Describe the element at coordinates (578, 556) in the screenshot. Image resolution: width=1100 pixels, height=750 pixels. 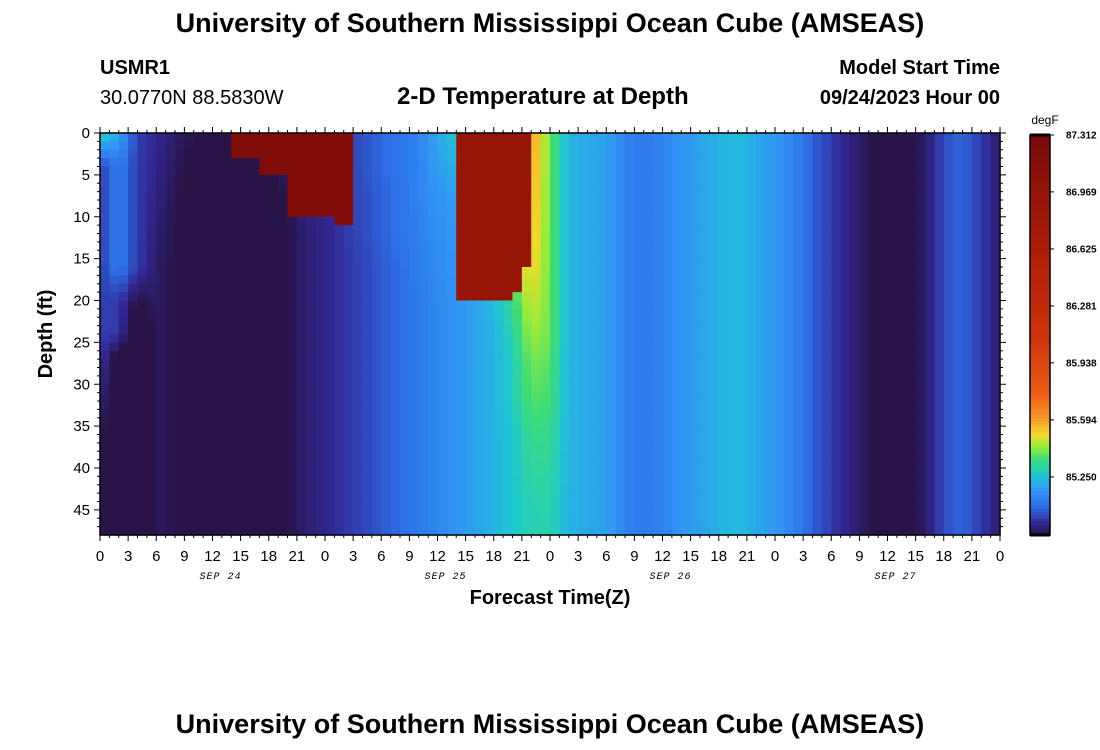
I see `x-tick-label: 3` at that location.